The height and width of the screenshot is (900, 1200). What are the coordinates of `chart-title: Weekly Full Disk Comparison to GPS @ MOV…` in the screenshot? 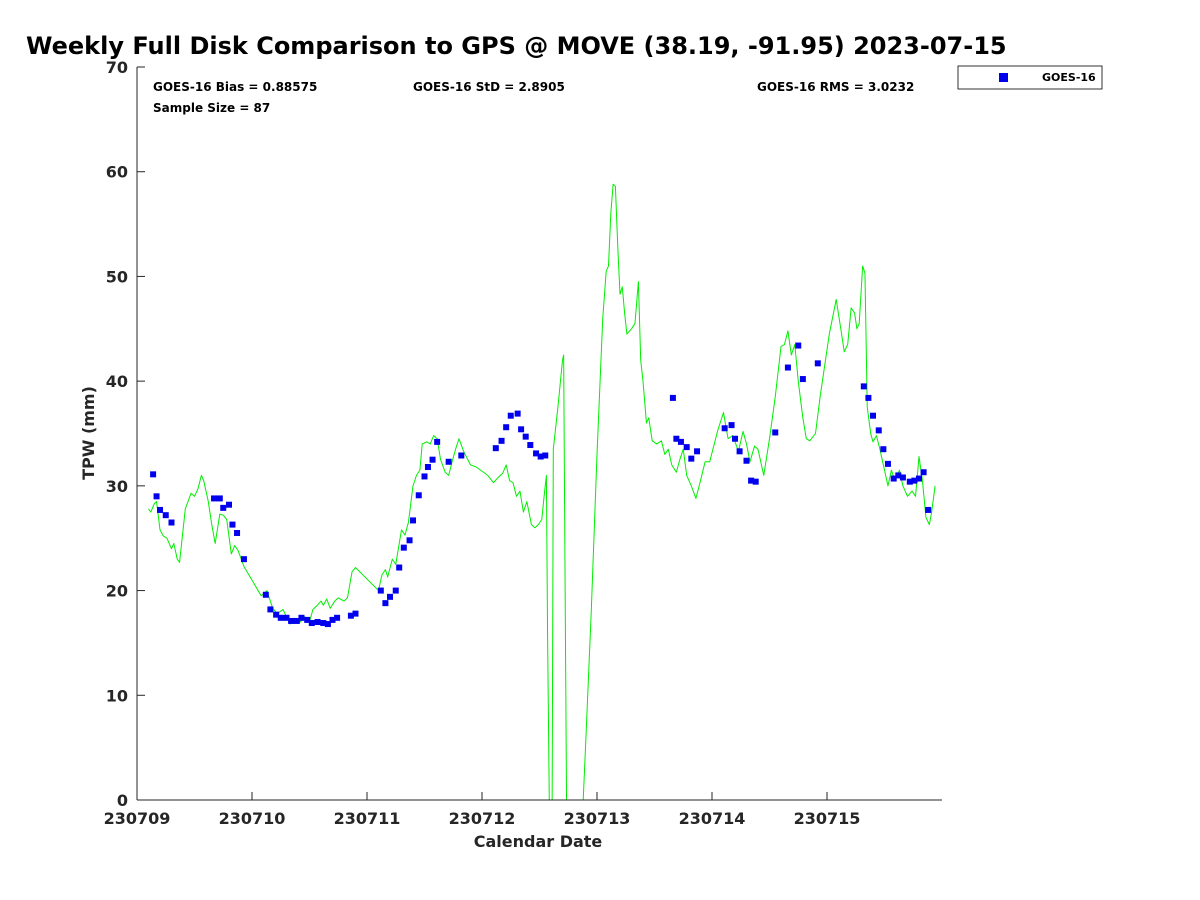 It's located at (516, 46).